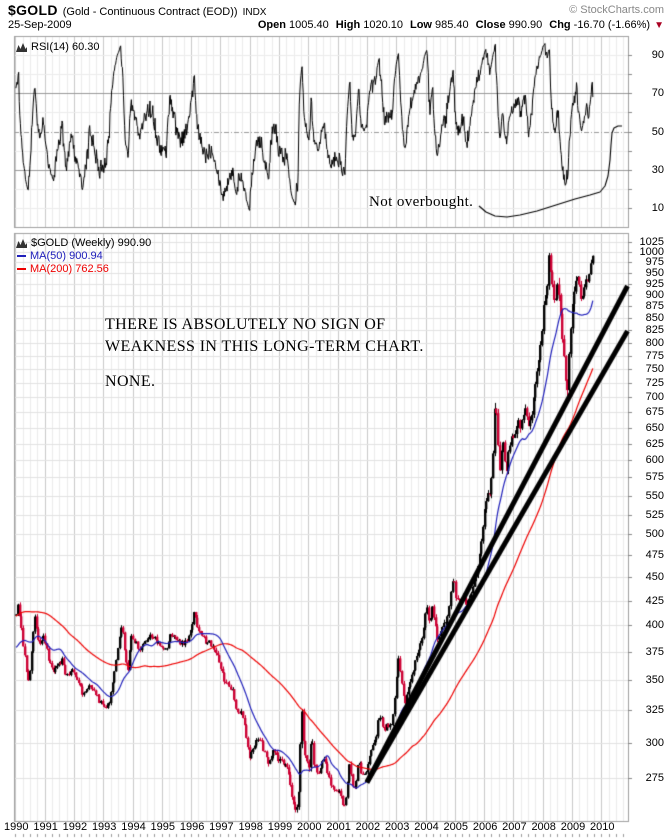  I want to click on price-axis-label: 575, so click(654, 477).